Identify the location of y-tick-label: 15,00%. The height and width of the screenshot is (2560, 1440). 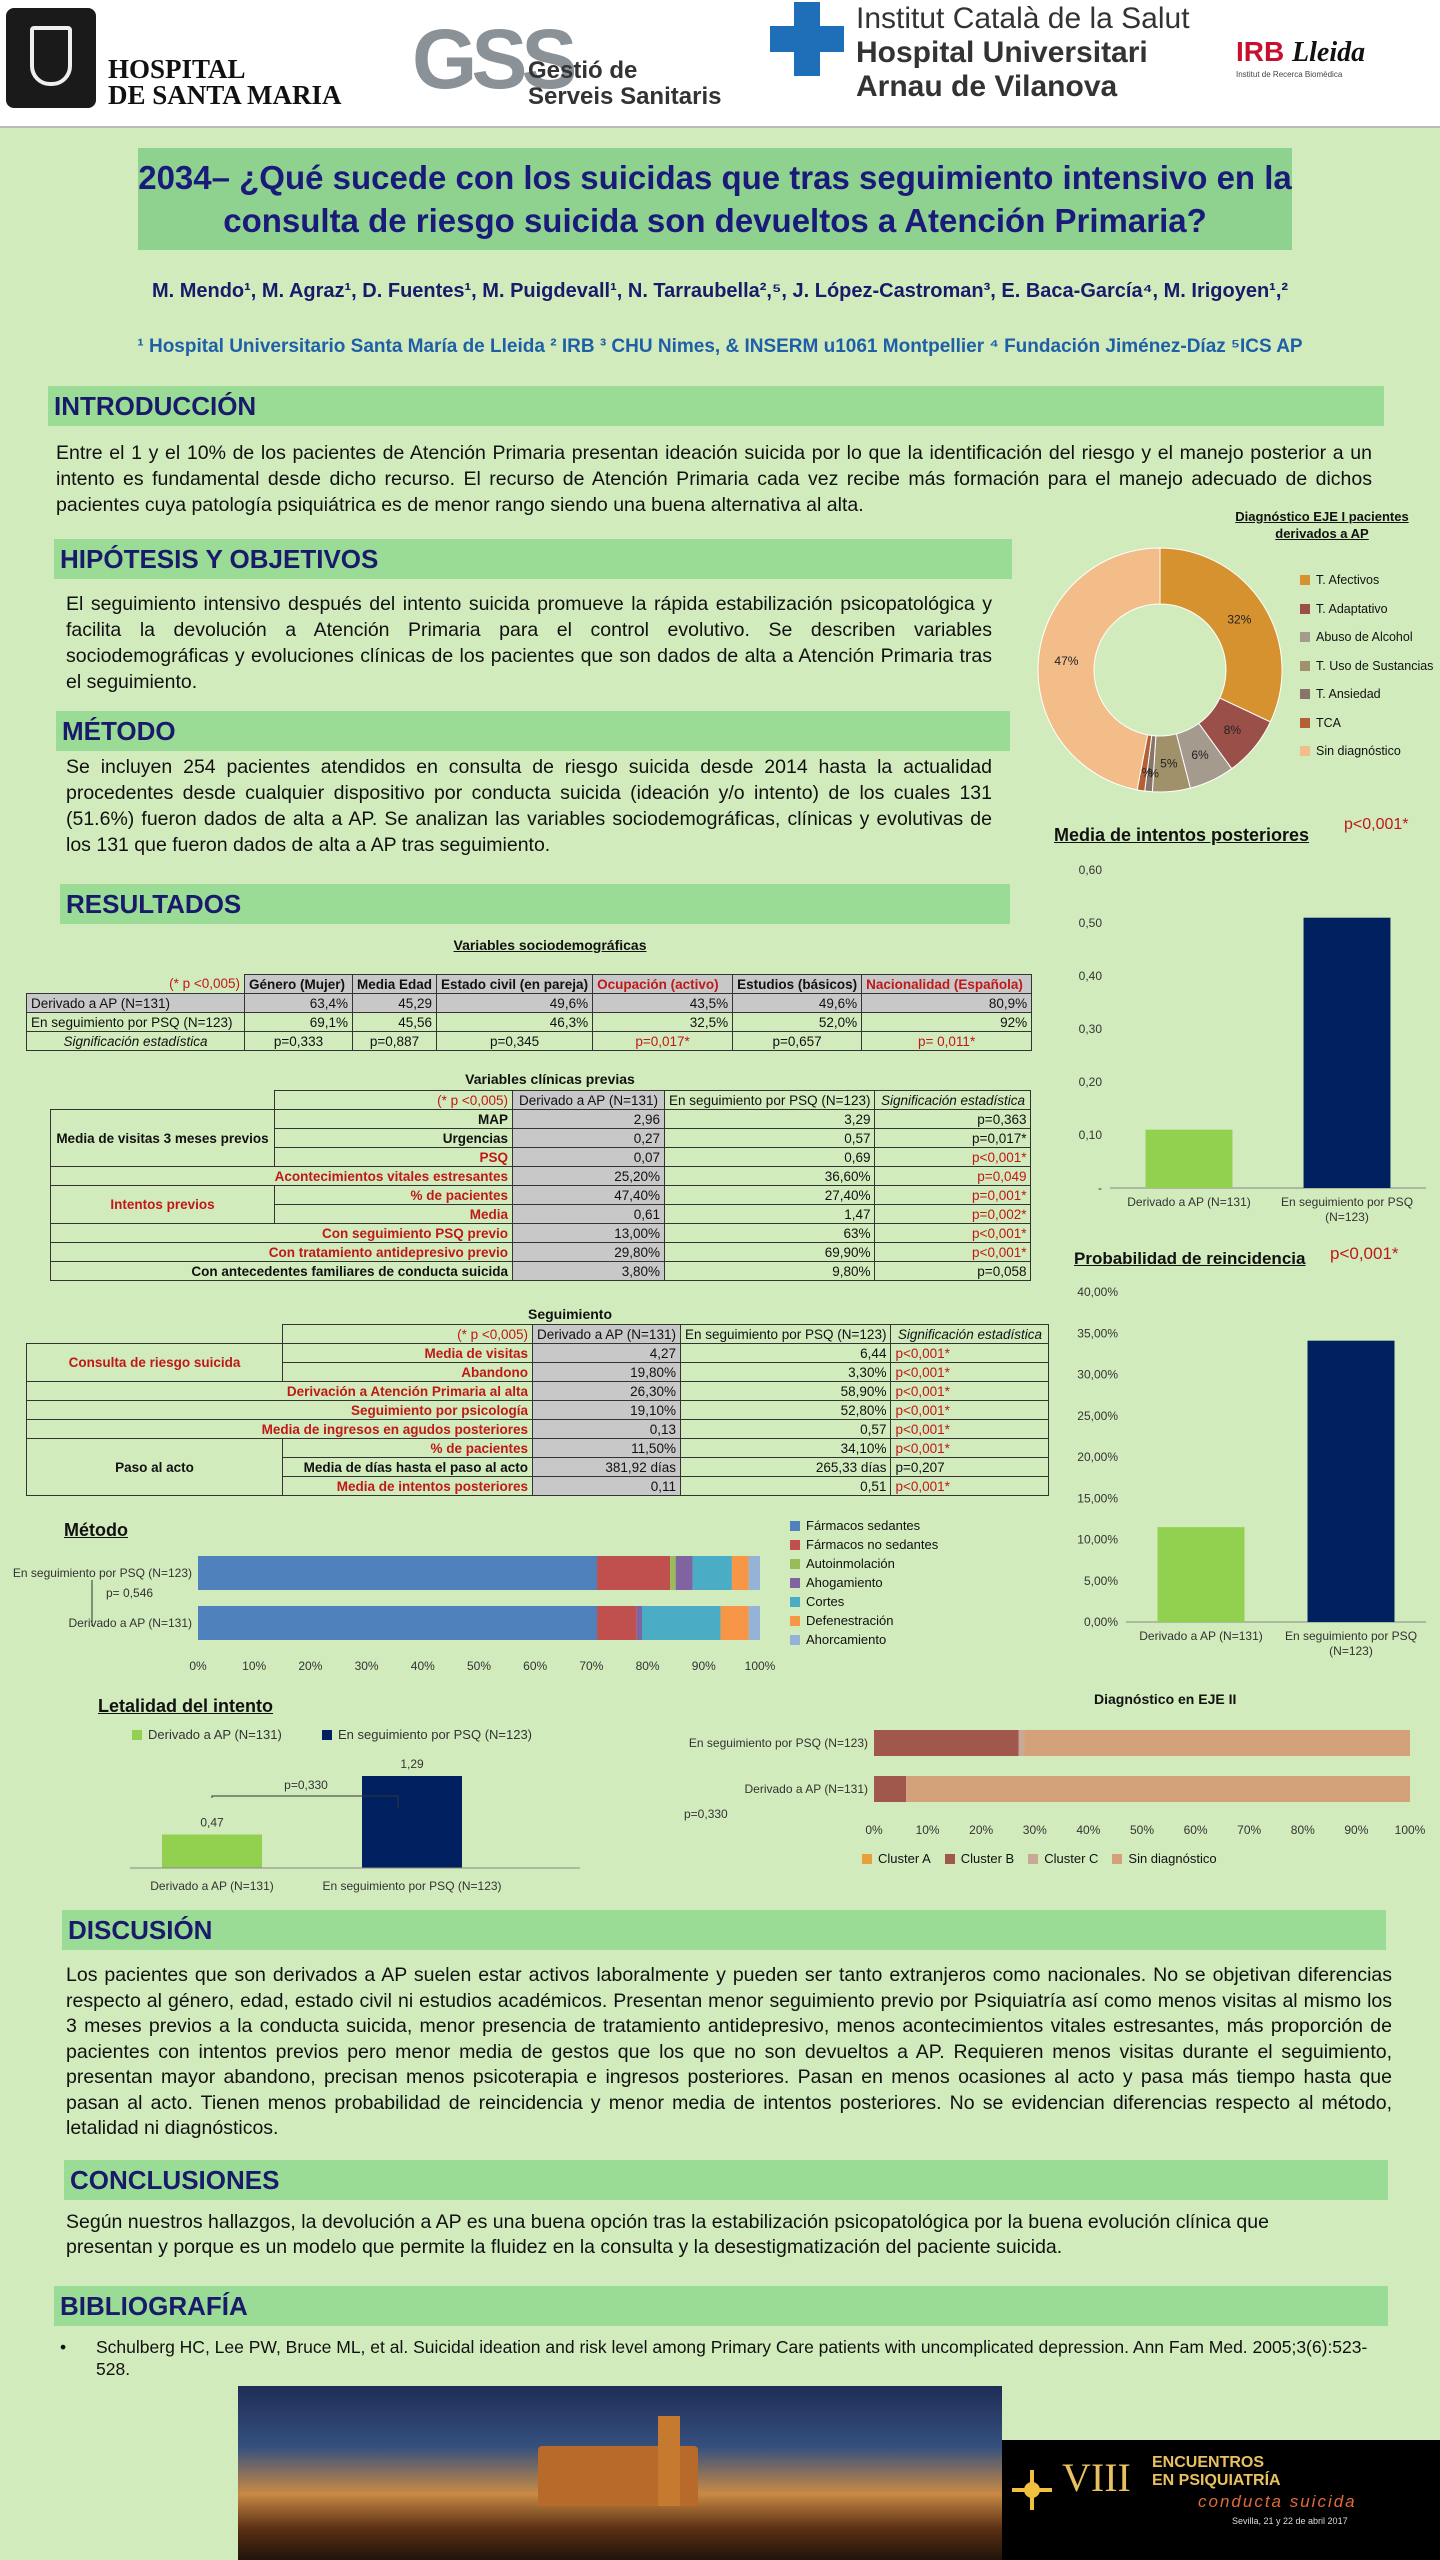
(1097, 1498).